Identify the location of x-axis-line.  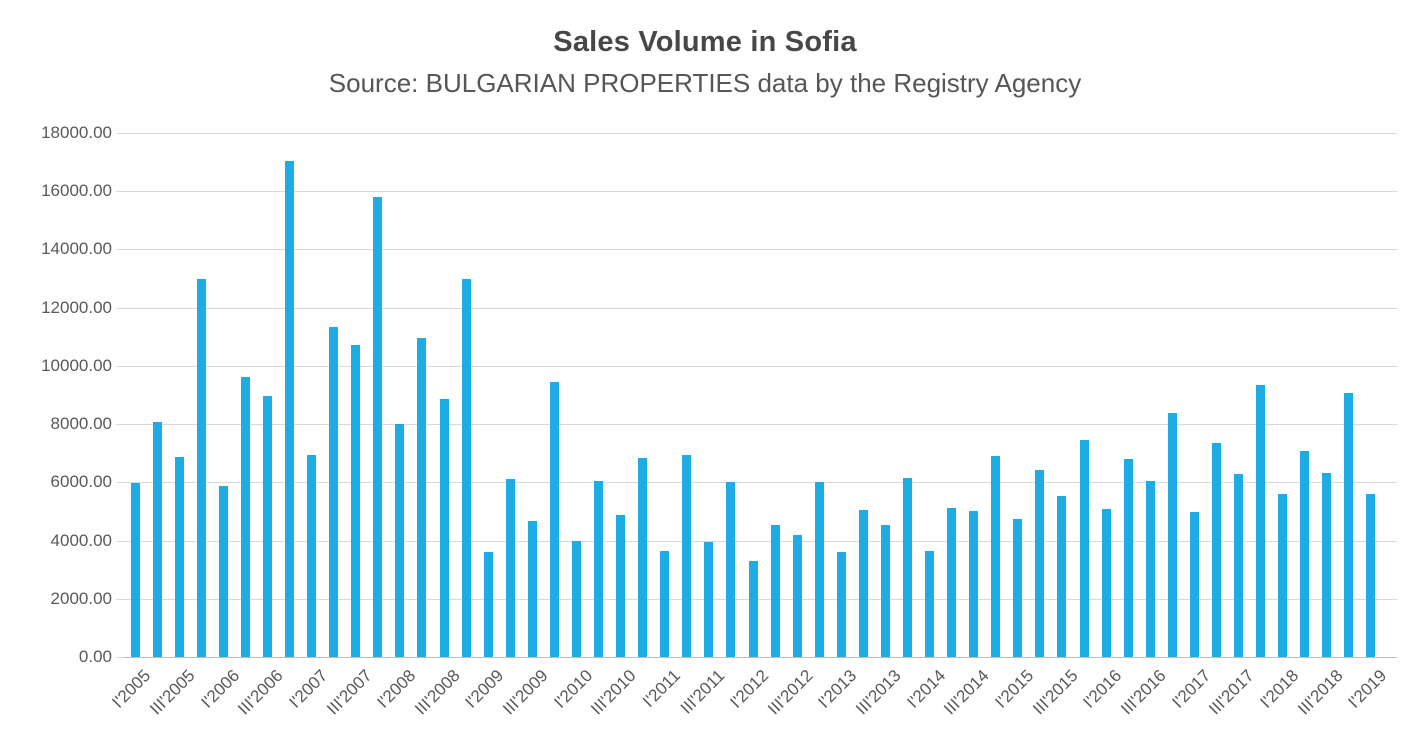
(760, 657).